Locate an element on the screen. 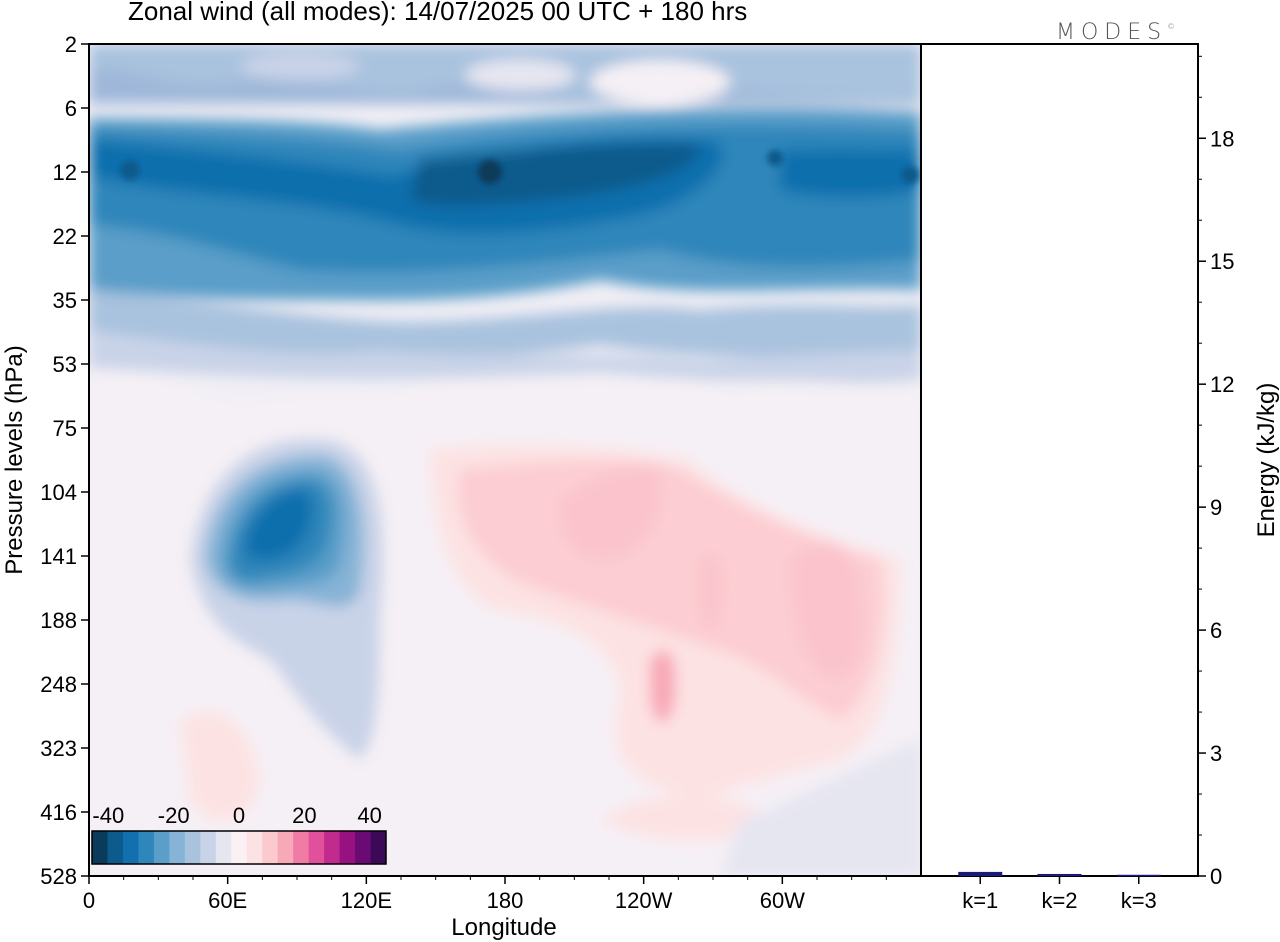 The height and width of the screenshot is (942, 1280). y-tick-label: 188 is located at coordinates (58, 620).